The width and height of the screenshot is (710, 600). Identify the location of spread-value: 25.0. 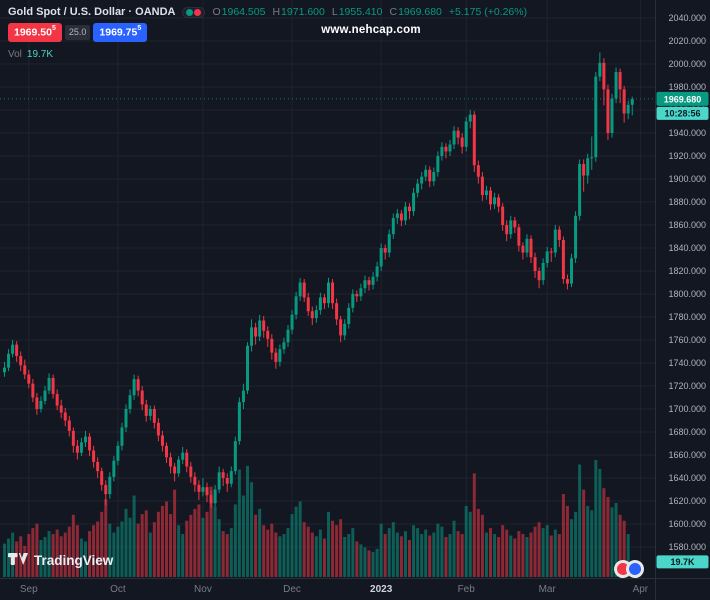
(77, 32).